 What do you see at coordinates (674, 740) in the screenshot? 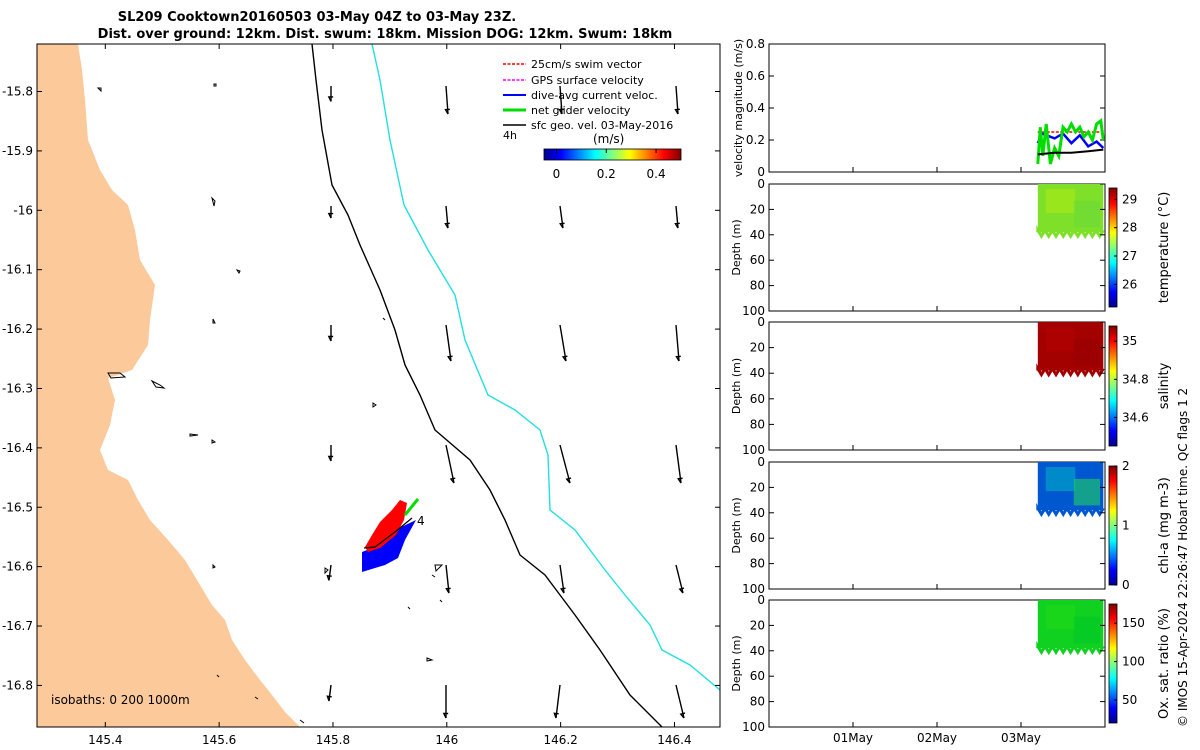
I see `map-x-tick-label: 146.4` at bounding box center [674, 740].